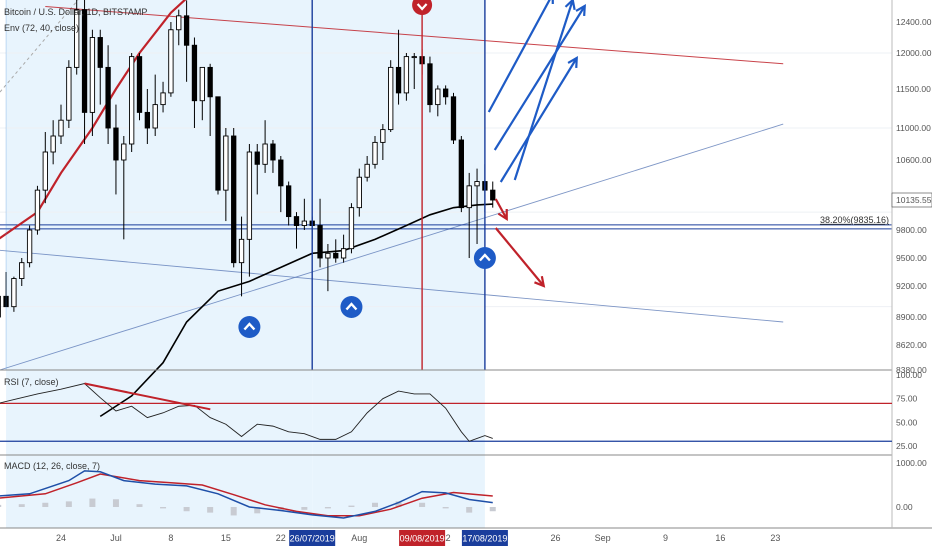 This screenshot has height=550, width=932. What do you see at coordinates (911, 370) in the screenshot?
I see `price-label-10: 8380.00` at bounding box center [911, 370].